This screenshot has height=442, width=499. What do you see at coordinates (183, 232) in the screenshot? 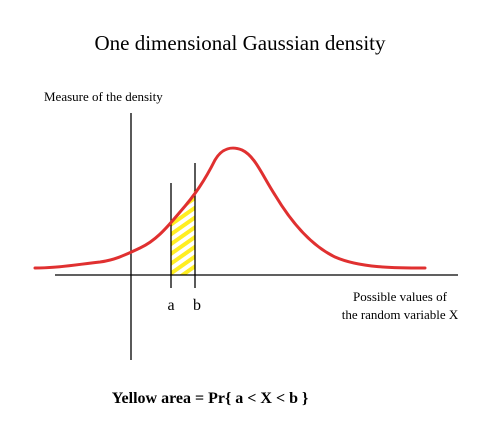
I see `probability-area` at bounding box center [183, 232].